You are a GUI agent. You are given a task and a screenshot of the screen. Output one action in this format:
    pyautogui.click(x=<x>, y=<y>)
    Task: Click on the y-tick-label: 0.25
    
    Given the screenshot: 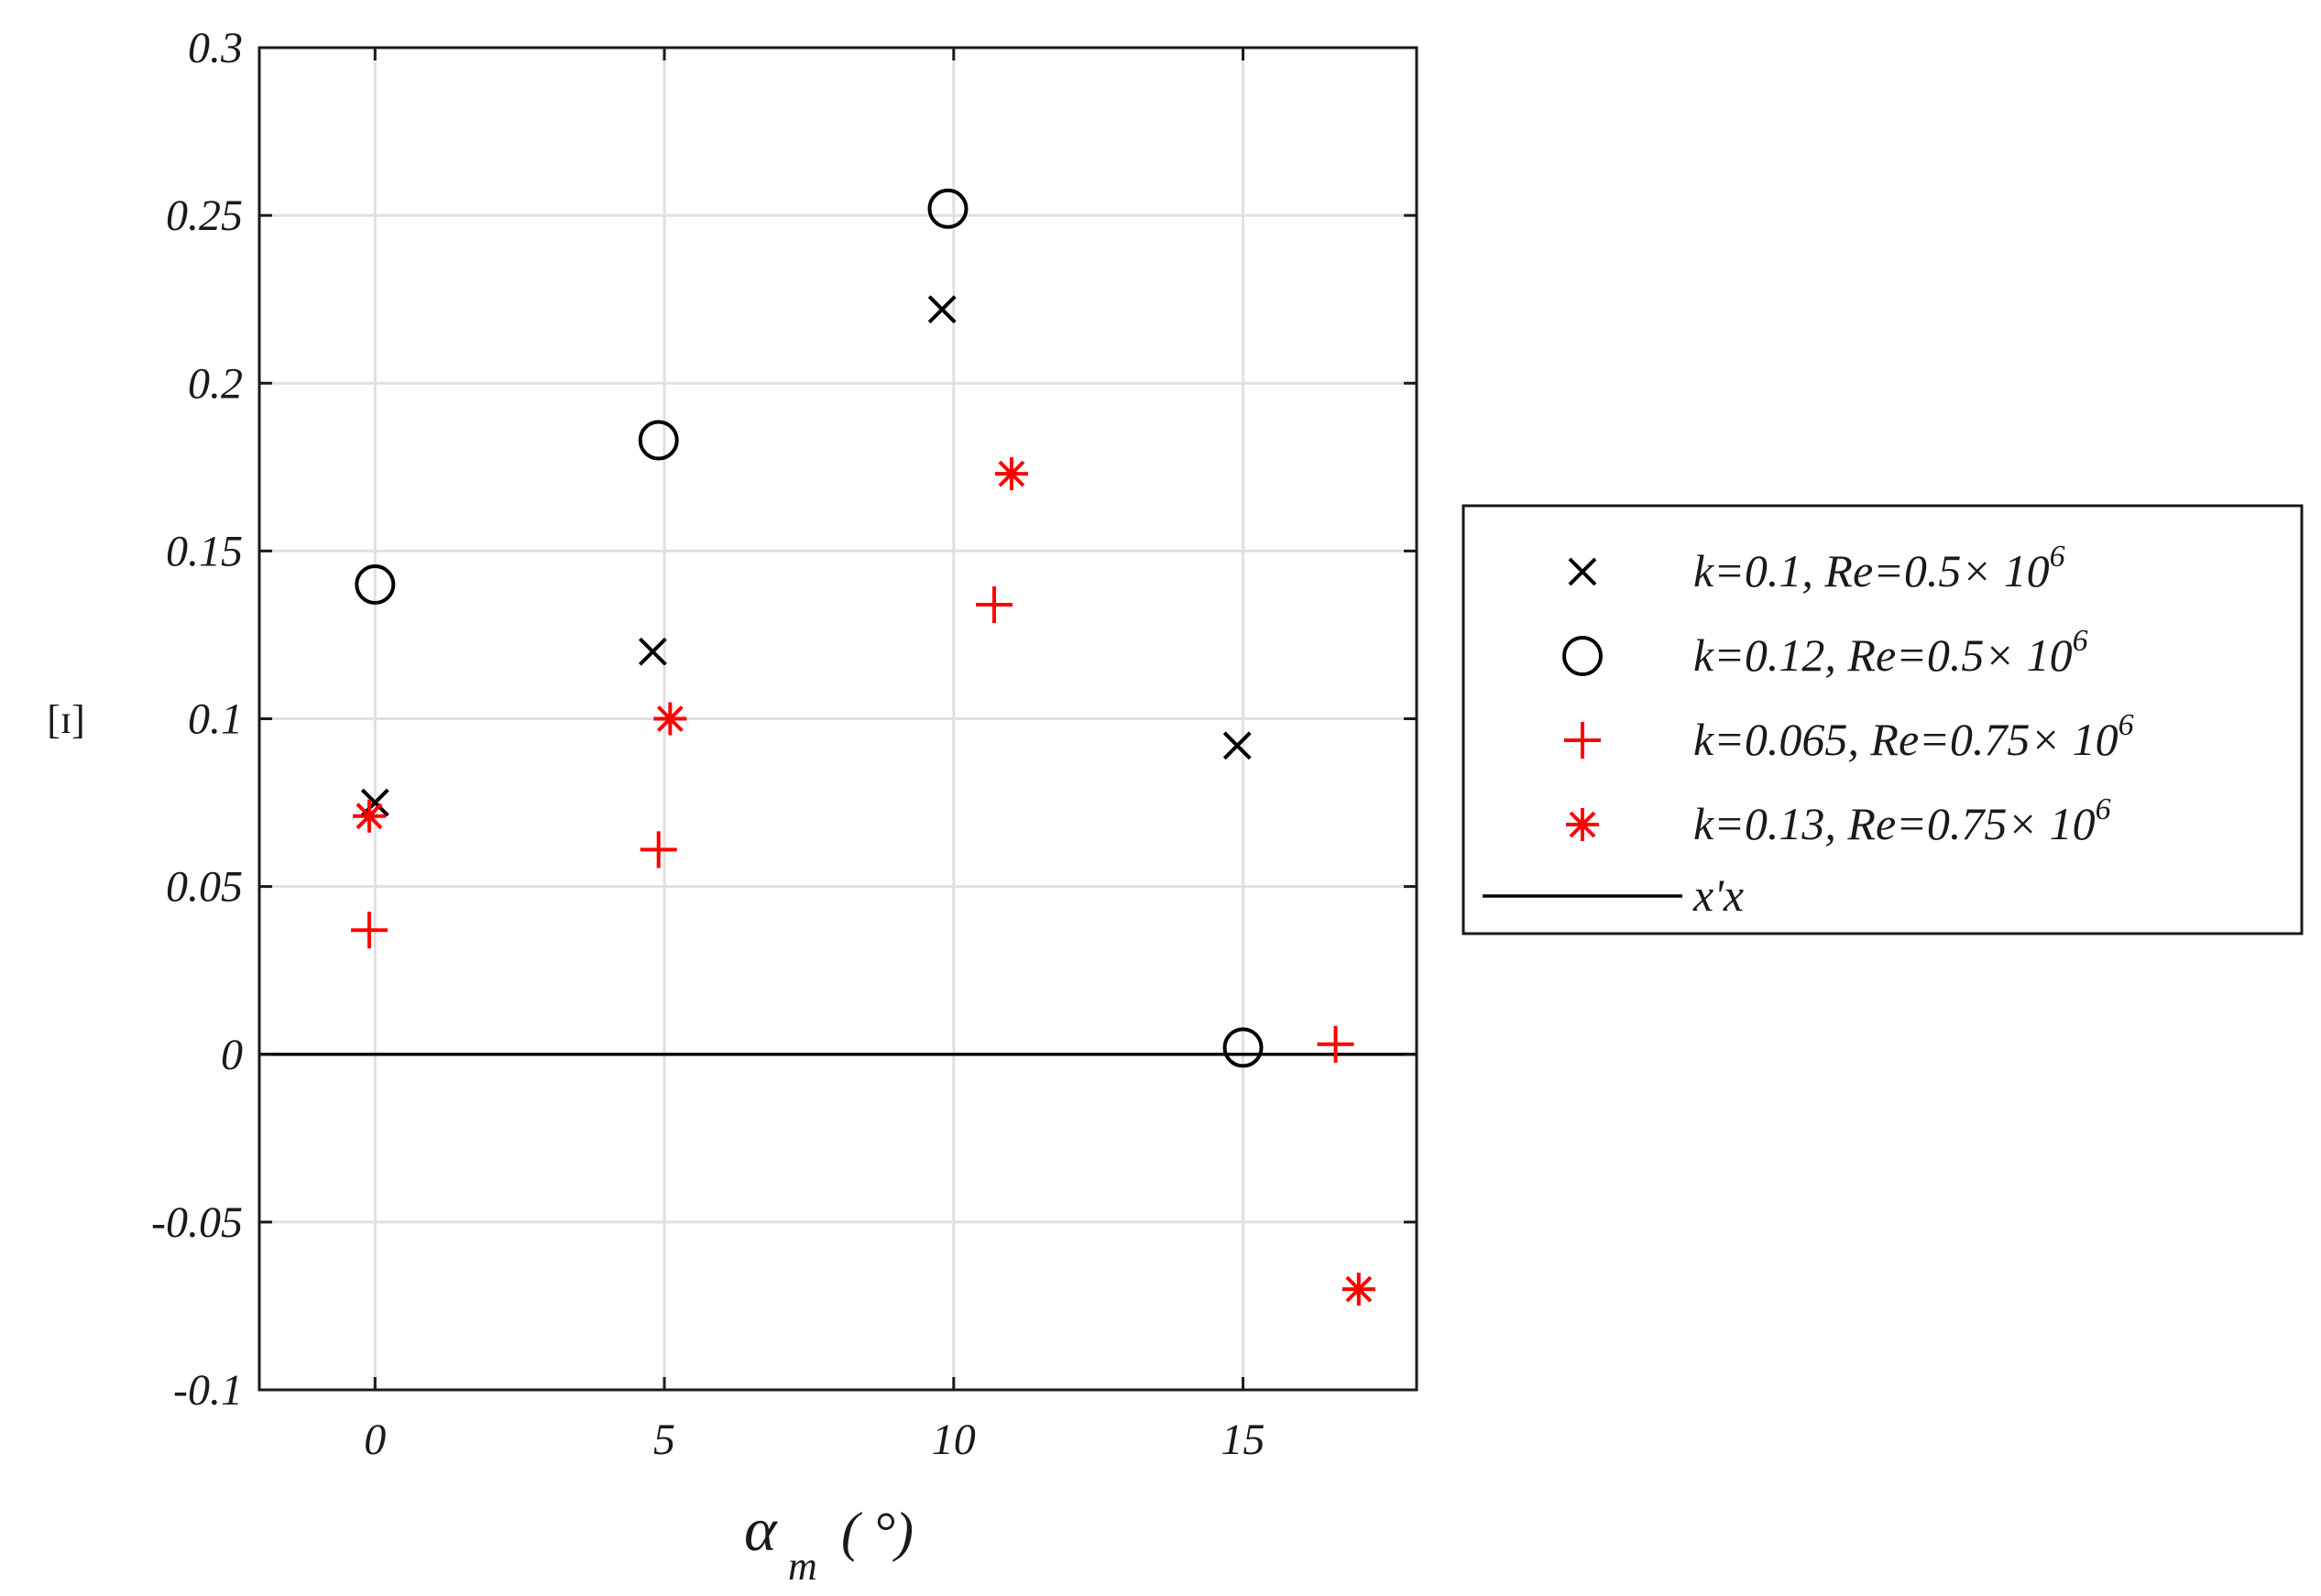 What is the action you would take?
    pyautogui.click(x=204, y=215)
    